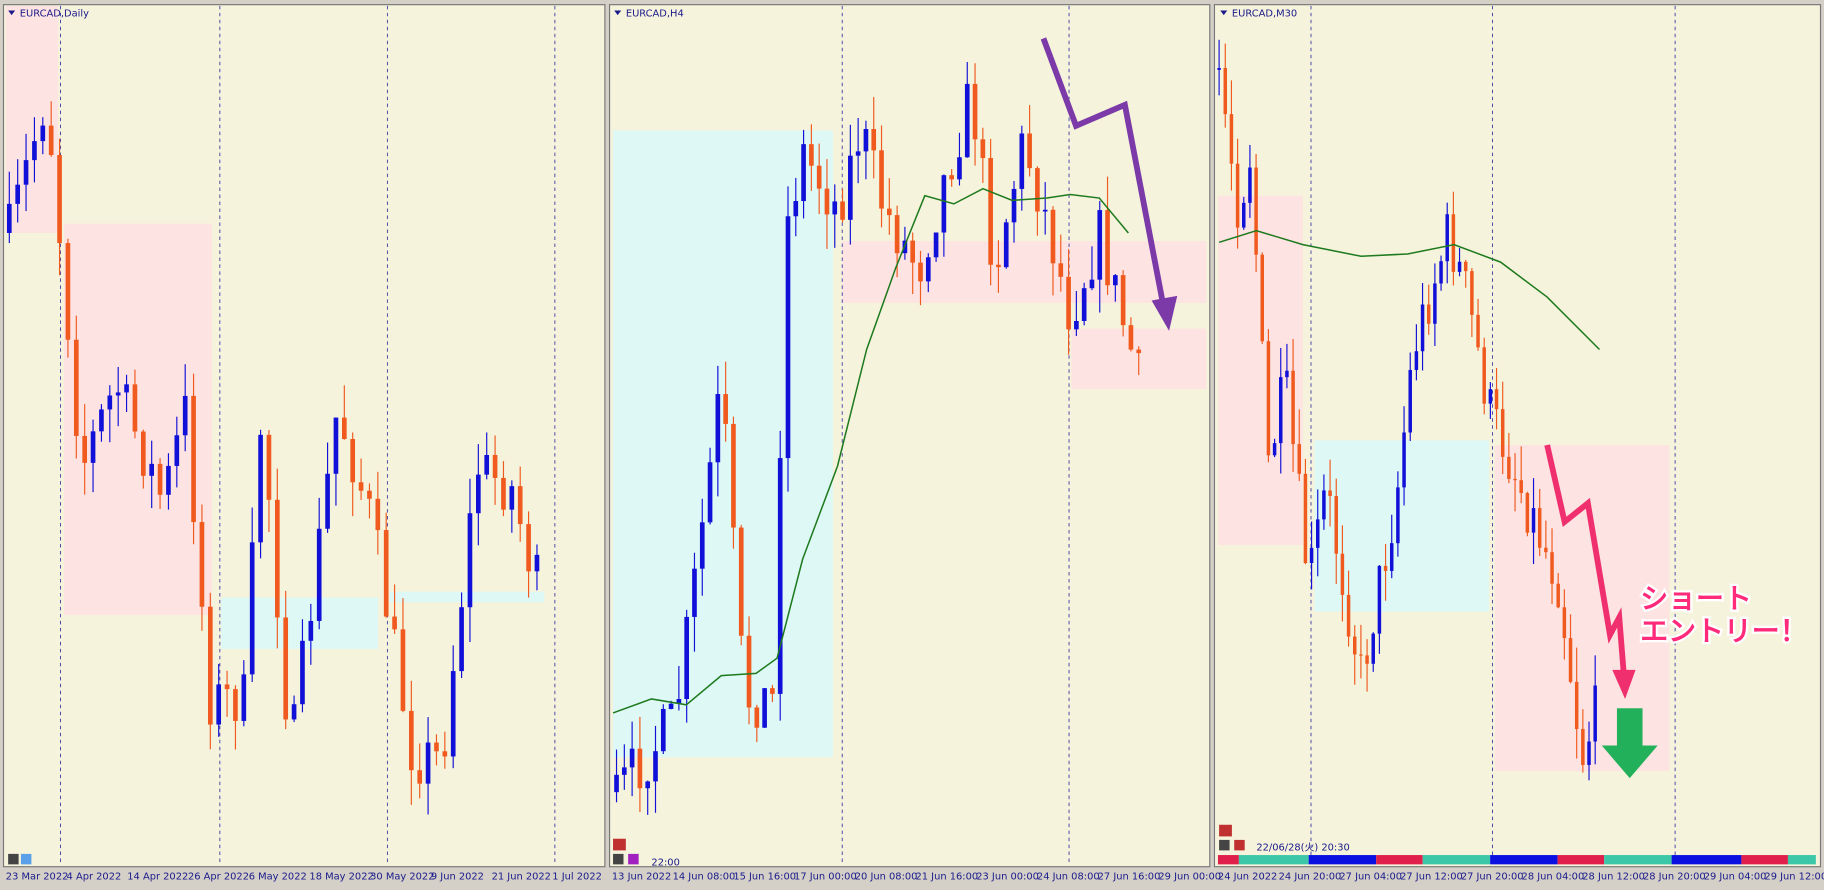 The width and height of the screenshot is (1824, 890). I want to click on x-label: 27 Jun 12:00, so click(1431, 877).